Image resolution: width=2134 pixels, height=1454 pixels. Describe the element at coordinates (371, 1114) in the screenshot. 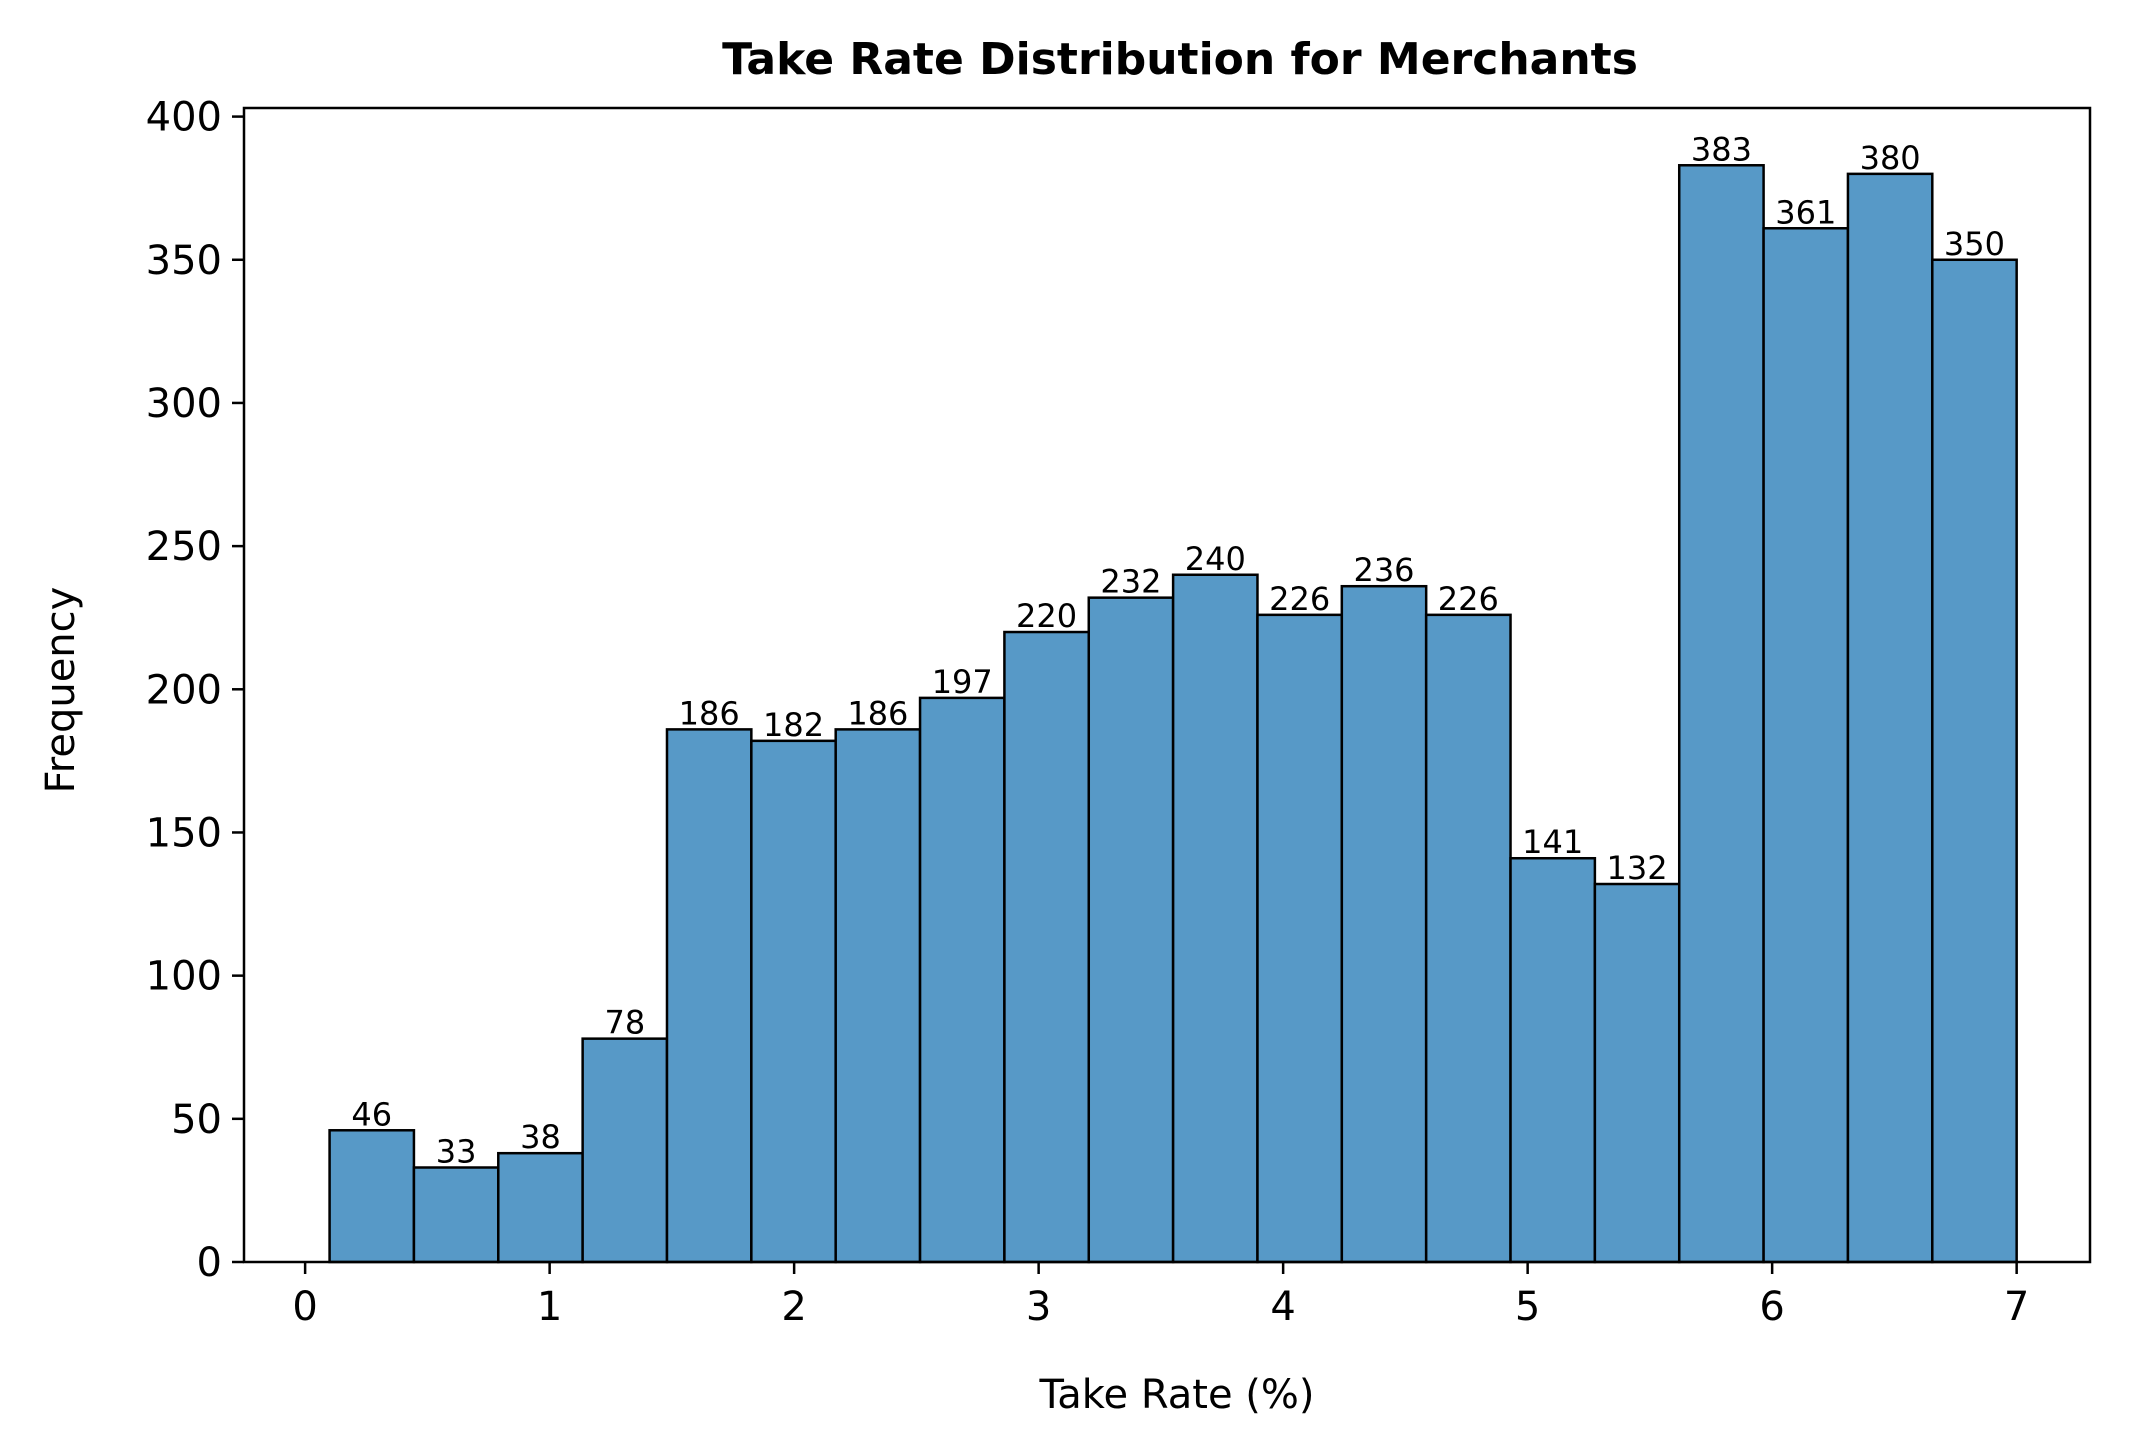

I see `bar-value-label: 46` at that location.